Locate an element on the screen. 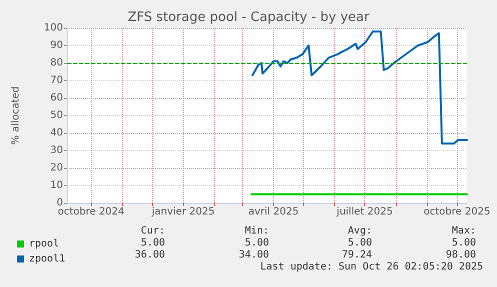 Image resolution: width=497 pixels, height=287 pixels. text: Max: is located at coordinates (464, 231).